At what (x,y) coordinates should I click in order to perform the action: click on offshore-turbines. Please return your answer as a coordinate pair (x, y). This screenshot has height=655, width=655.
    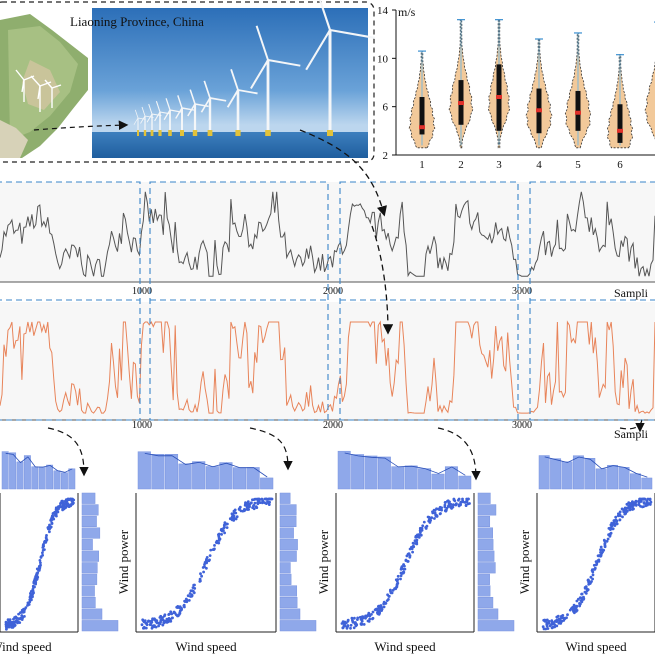
    Looking at the image, I should click on (254, 68).